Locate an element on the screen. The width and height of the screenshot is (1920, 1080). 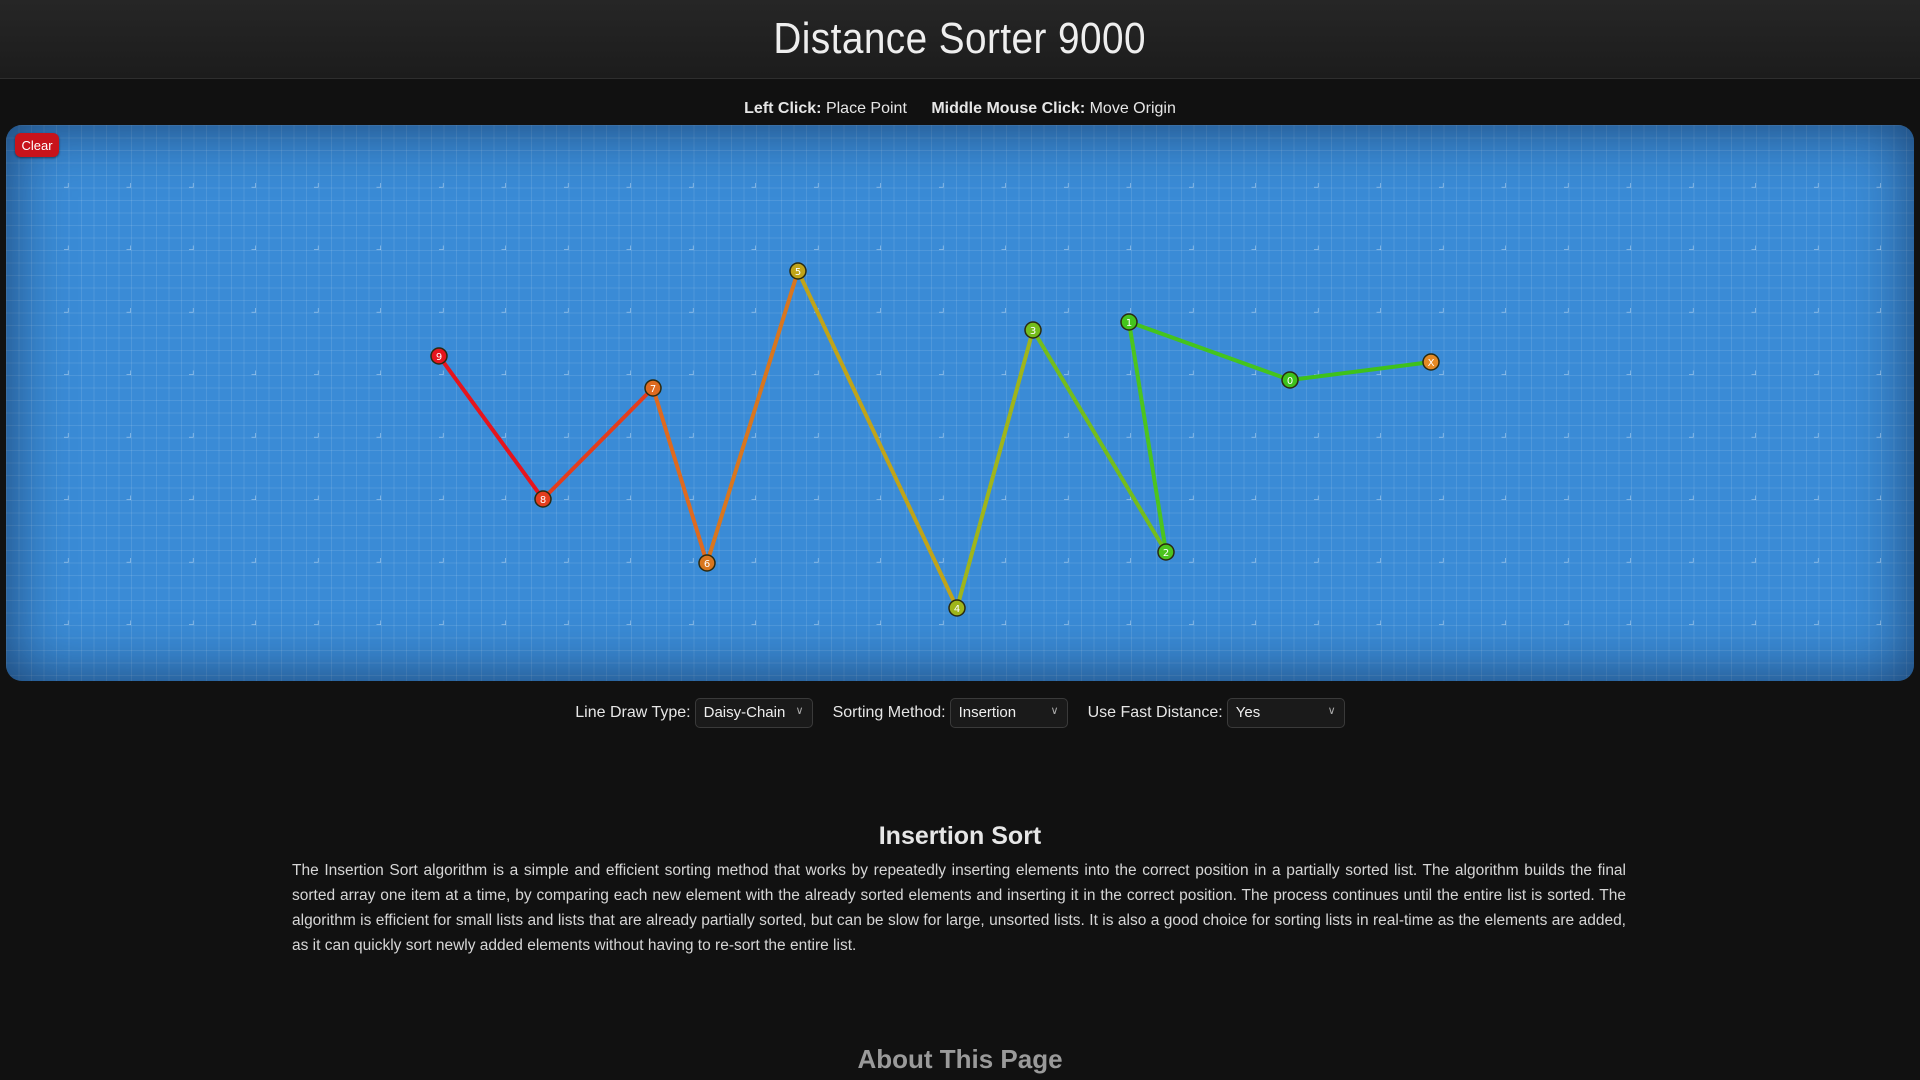
instruction-left-click: Left Click: Place Point is located at coordinates (825, 108).